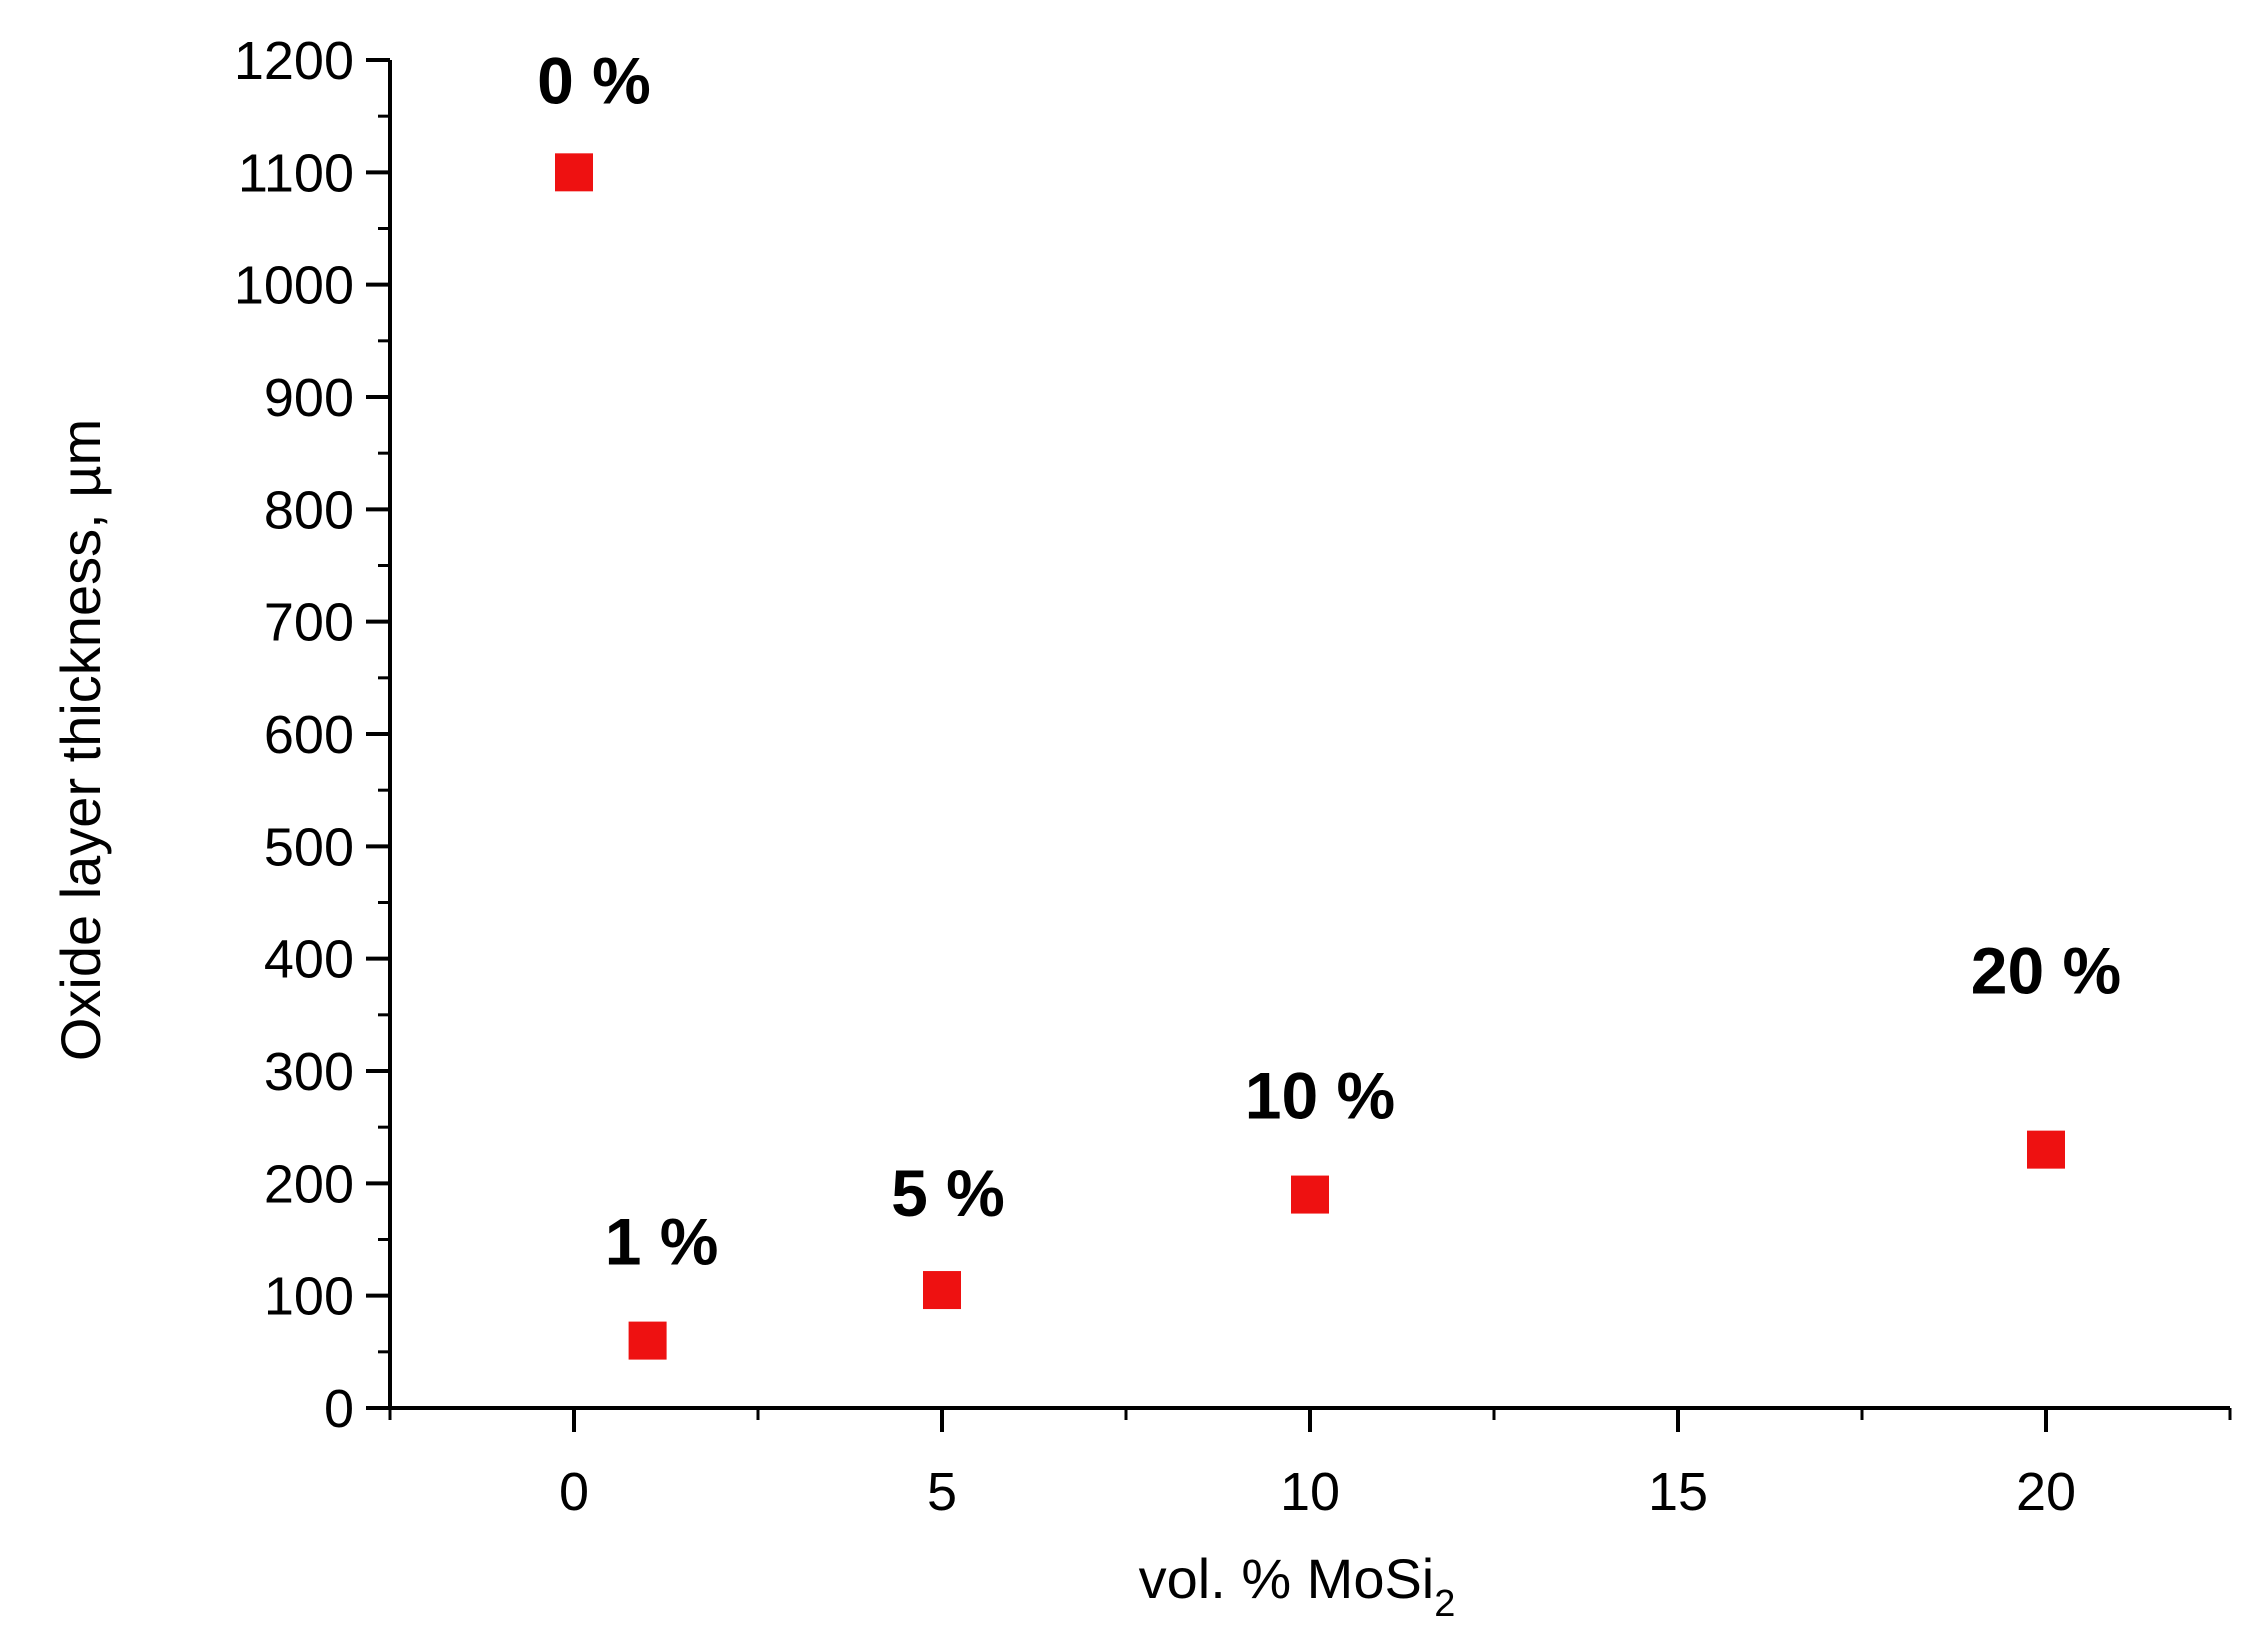 The image size is (2251, 1644). What do you see at coordinates (662, 1242) in the screenshot?
I see `point-label: 1 %` at bounding box center [662, 1242].